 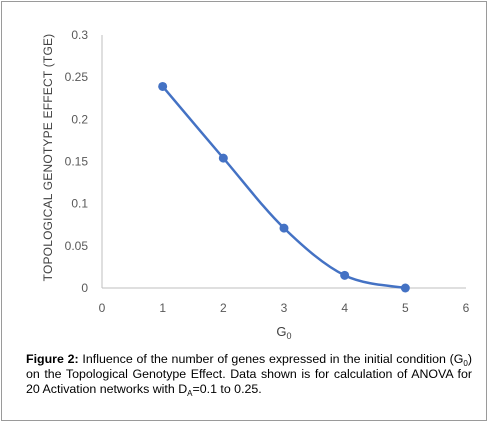 What do you see at coordinates (77, 77) in the screenshot?
I see `y-tick-label: 0.25` at bounding box center [77, 77].